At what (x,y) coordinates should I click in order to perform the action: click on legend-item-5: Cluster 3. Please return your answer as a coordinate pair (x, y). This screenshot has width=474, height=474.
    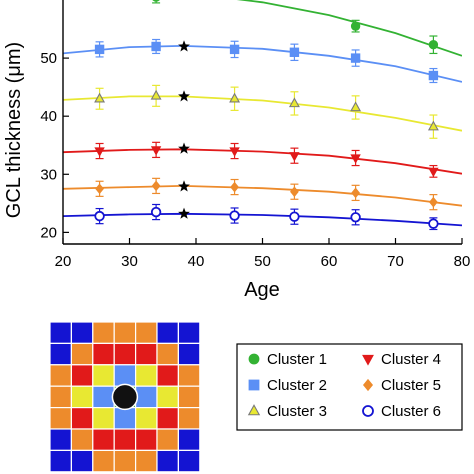
    Looking at the image, I should click on (287, 411).